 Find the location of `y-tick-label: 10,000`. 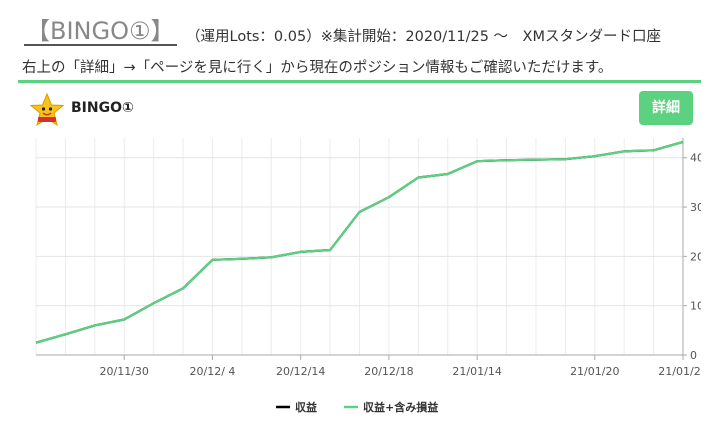

y-tick-label: 10,000 is located at coordinates (695, 306).